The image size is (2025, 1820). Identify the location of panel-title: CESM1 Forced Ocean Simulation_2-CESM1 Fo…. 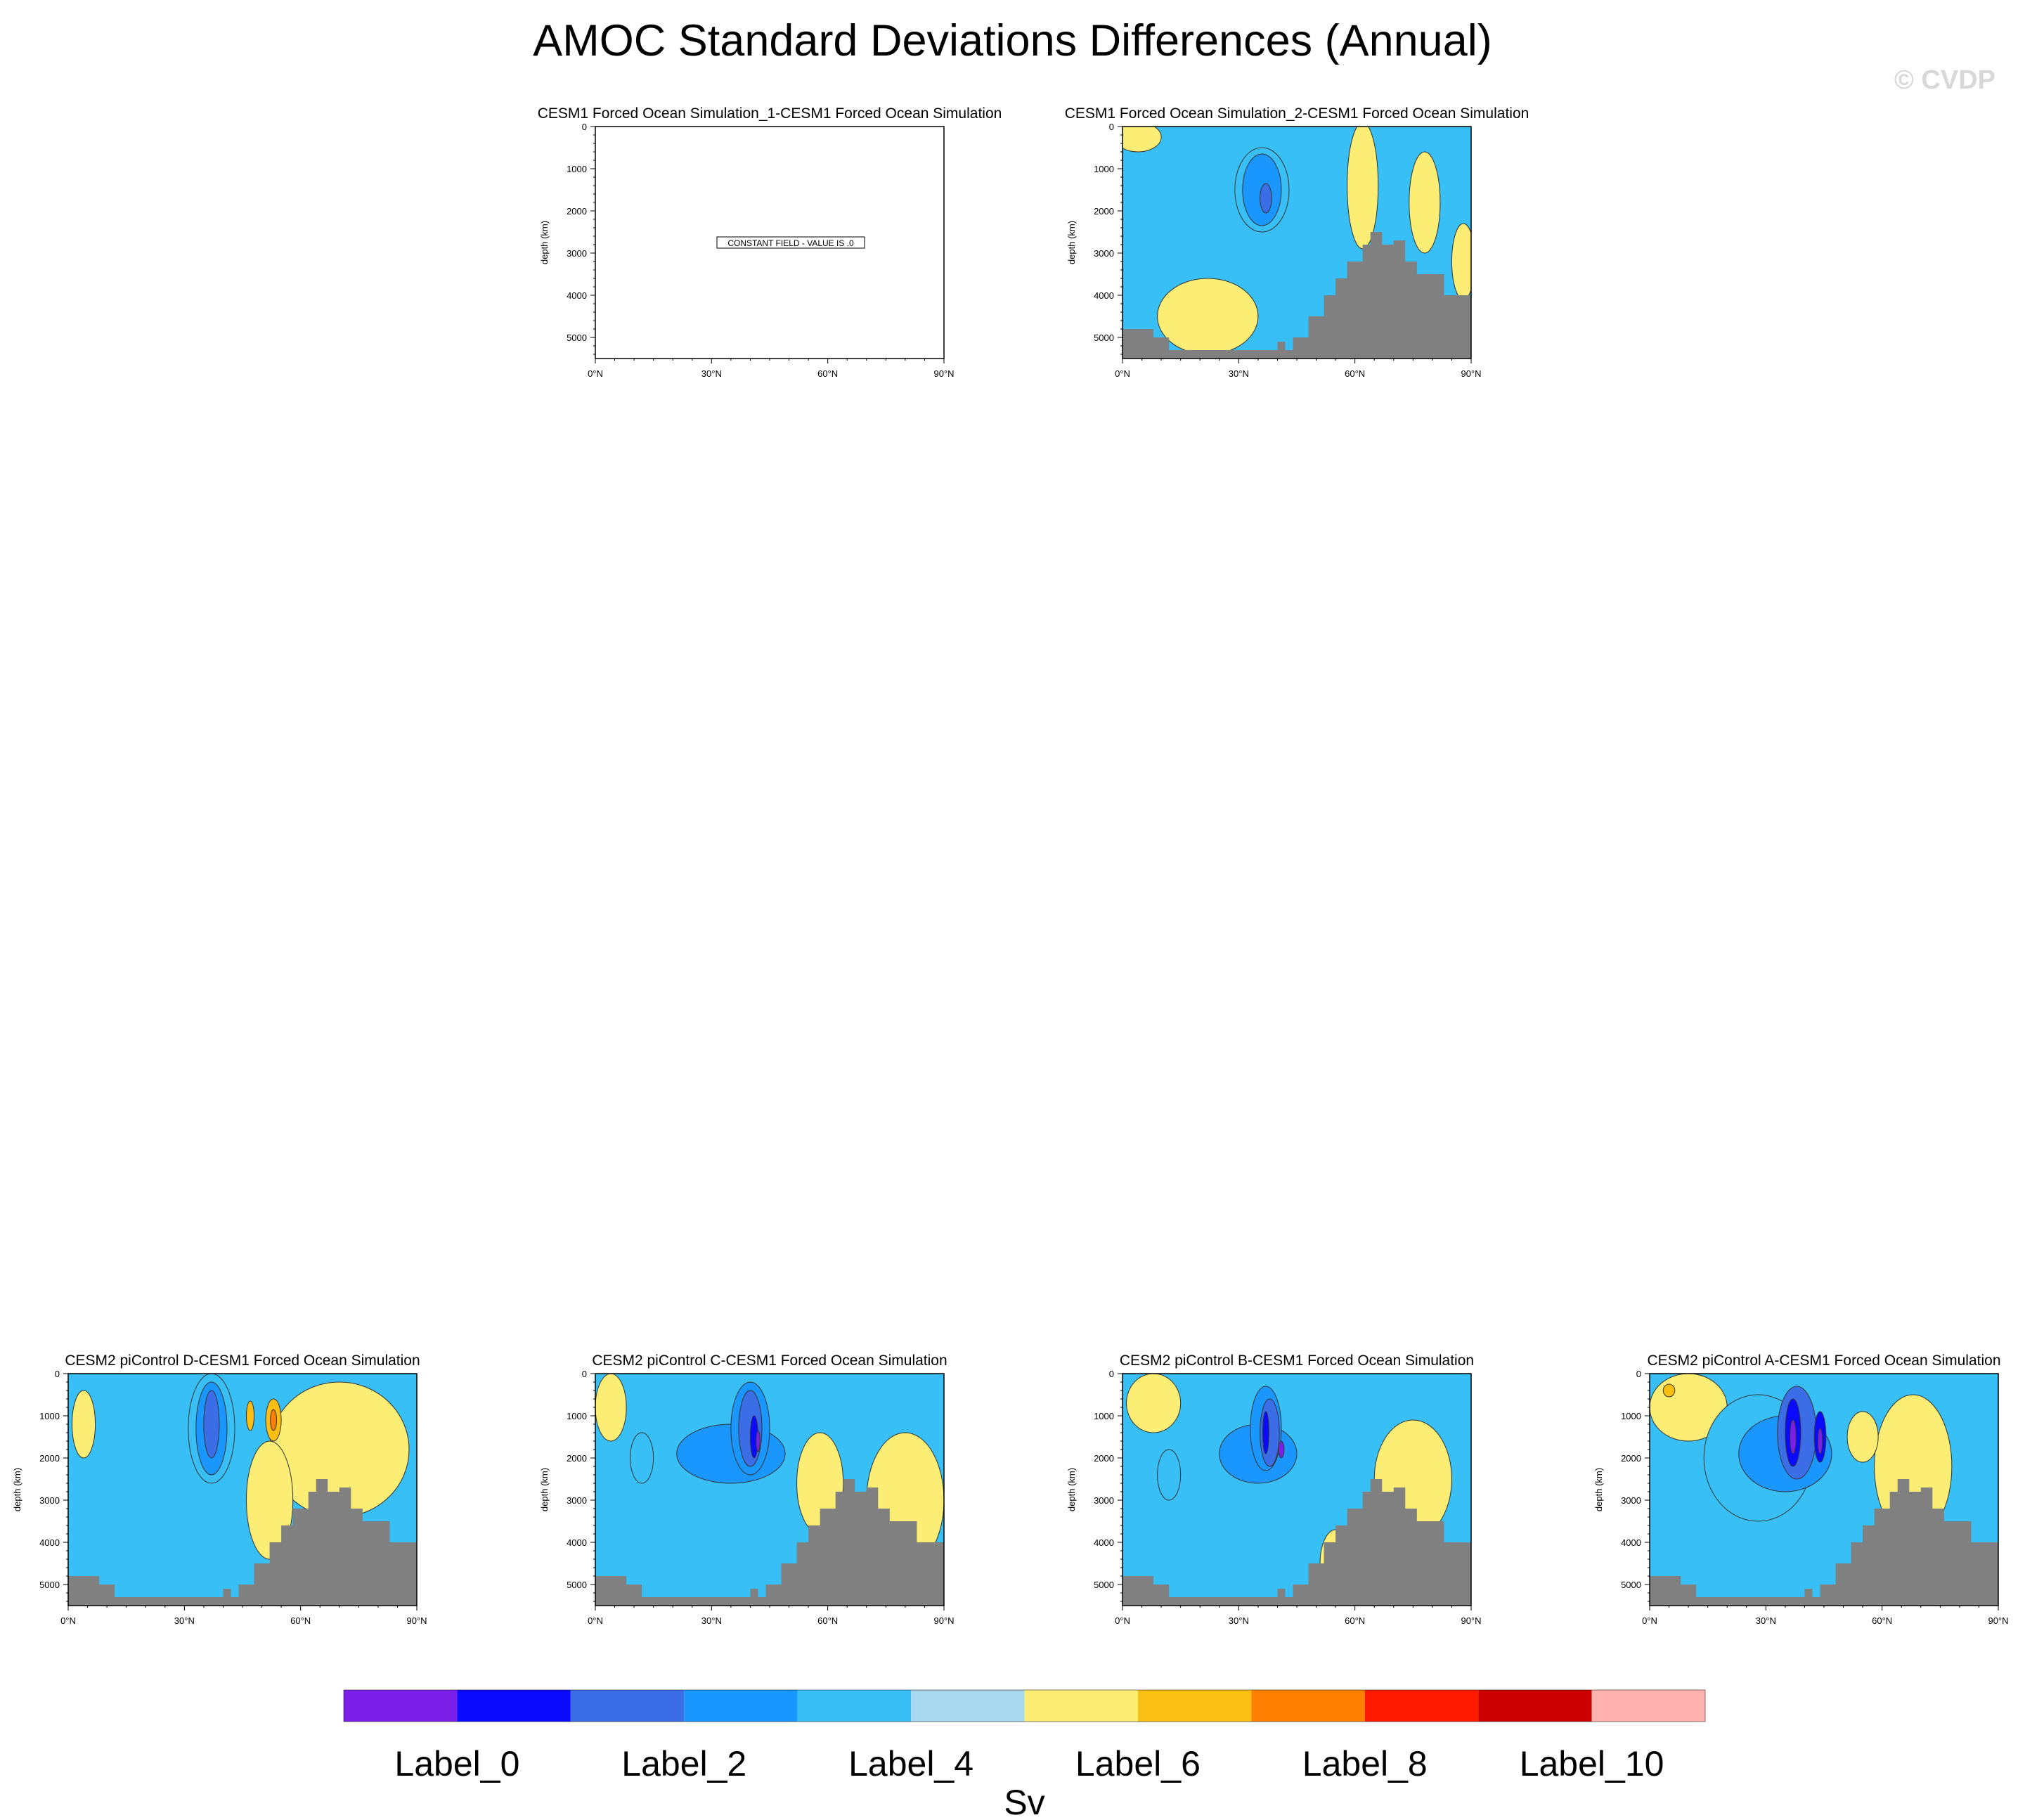
(1297, 113).